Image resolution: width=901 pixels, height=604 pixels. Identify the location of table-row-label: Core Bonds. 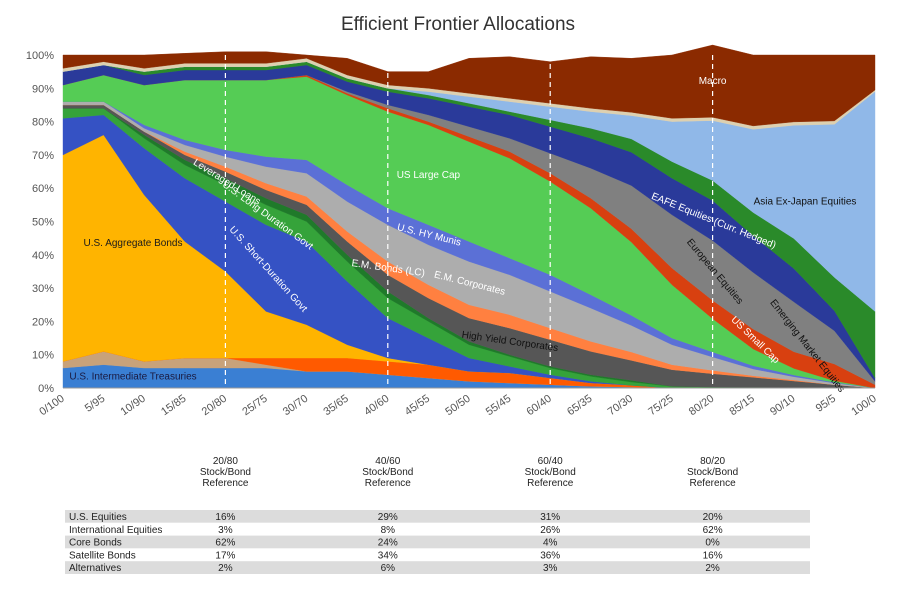
(95, 543).